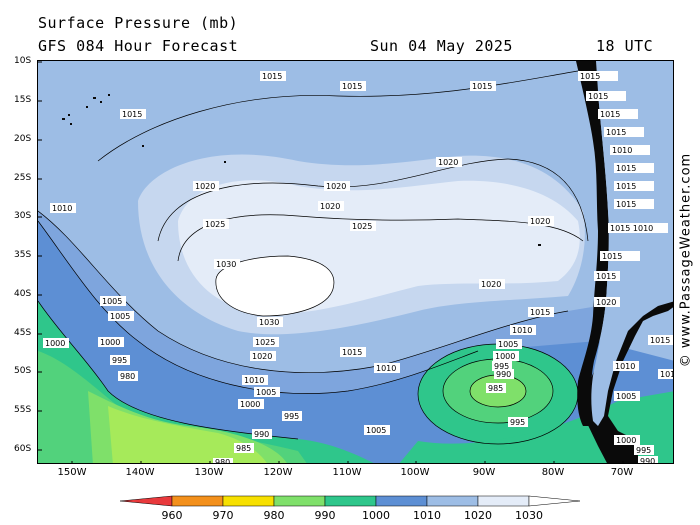 This screenshot has height=525, width=700. I want to click on lat-label: 15S, so click(23, 100).